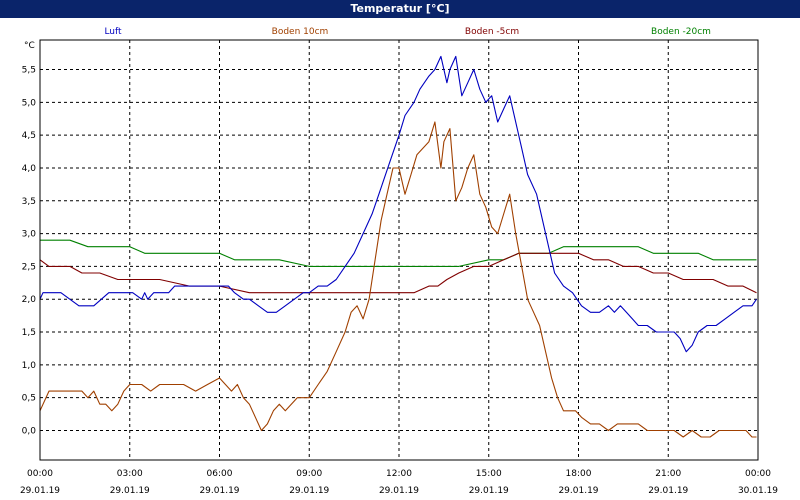 This screenshot has height=500, width=800. What do you see at coordinates (681, 32) in the screenshot?
I see `legend-entry: Boden -20cm` at bounding box center [681, 32].